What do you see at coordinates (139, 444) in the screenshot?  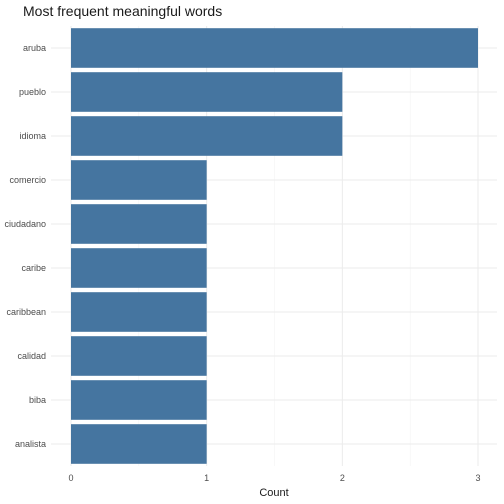 I see `bar-analista` at bounding box center [139, 444].